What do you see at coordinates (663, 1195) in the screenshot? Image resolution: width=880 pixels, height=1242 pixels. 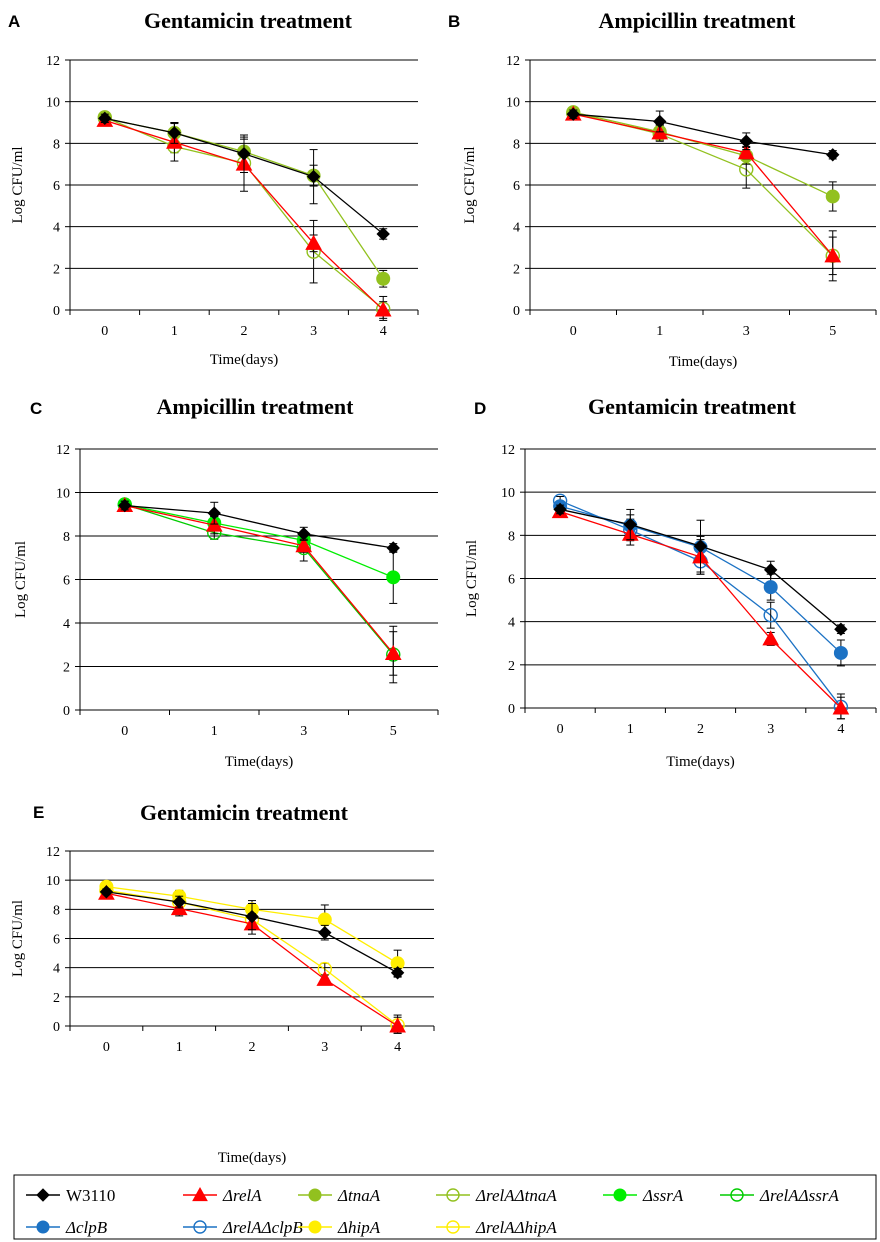 I see `legend-label: ΔssrA` at bounding box center [663, 1195].